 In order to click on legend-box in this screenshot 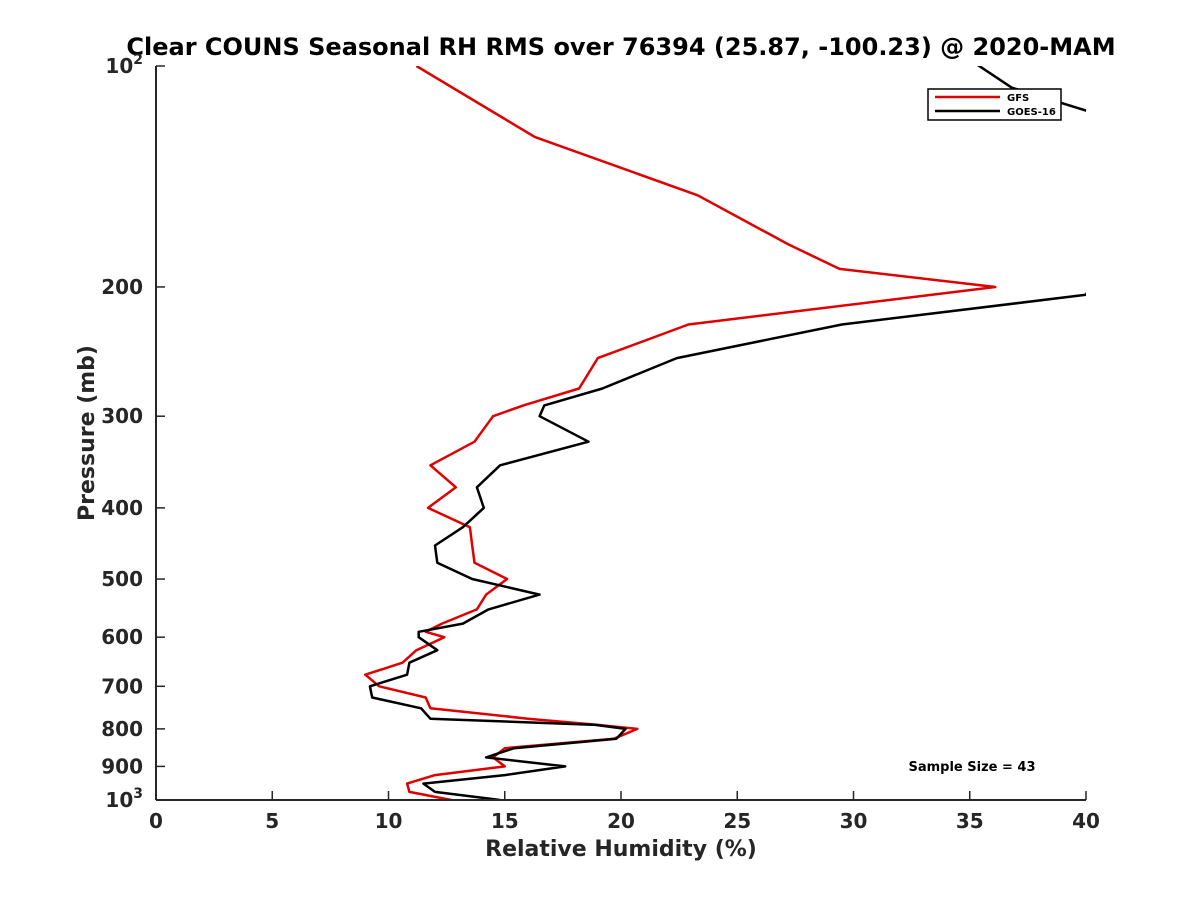, I will do `click(994, 104)`.